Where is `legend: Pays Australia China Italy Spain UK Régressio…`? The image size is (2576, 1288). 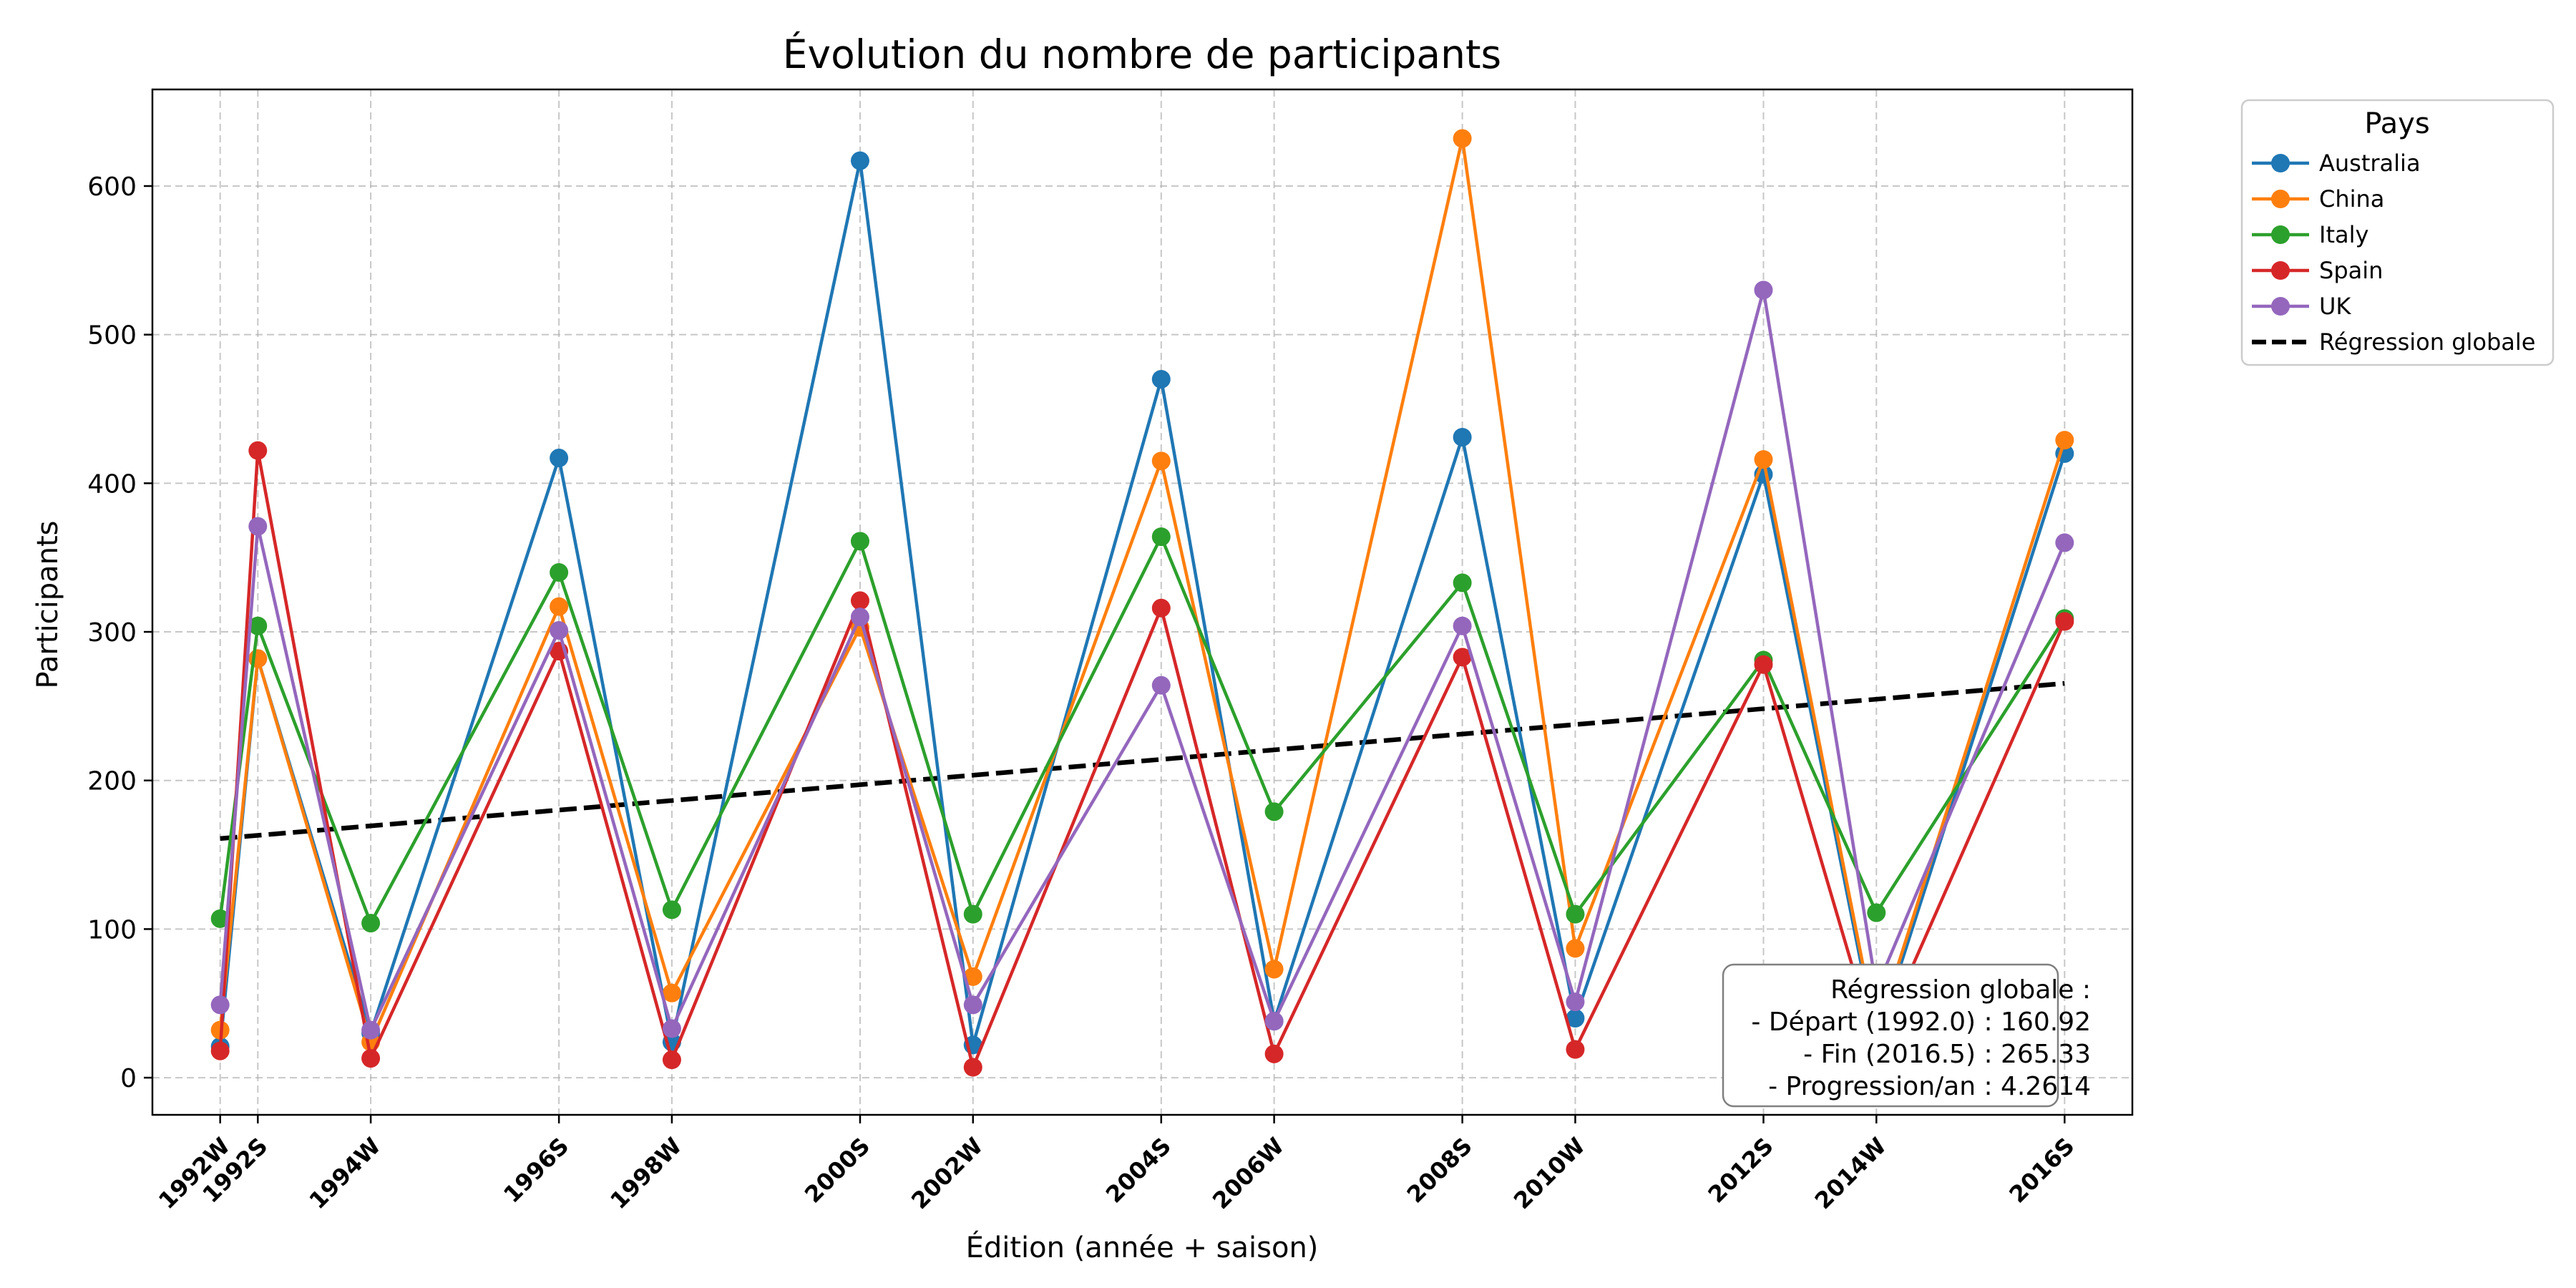
legend: Pays Australia China Italy Spain UK Régressio… is located at coordinates (2397, 232).